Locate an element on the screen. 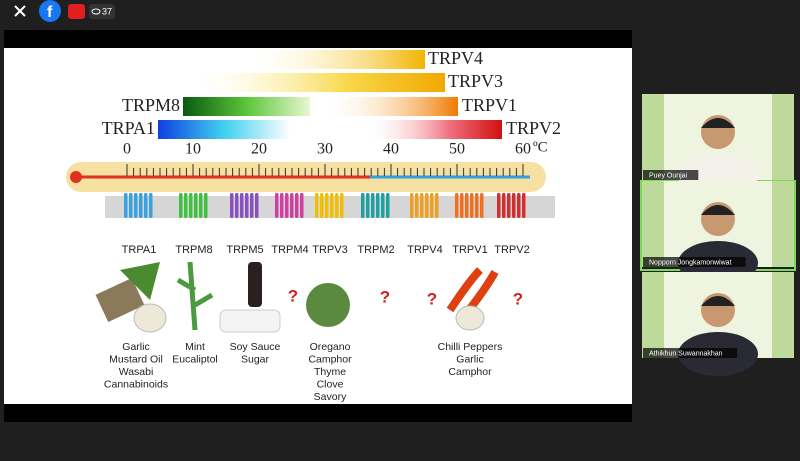 The width and height of the screenshot is (800, 461). channel-label: TRPM8 is located at coordinates (193, 250).